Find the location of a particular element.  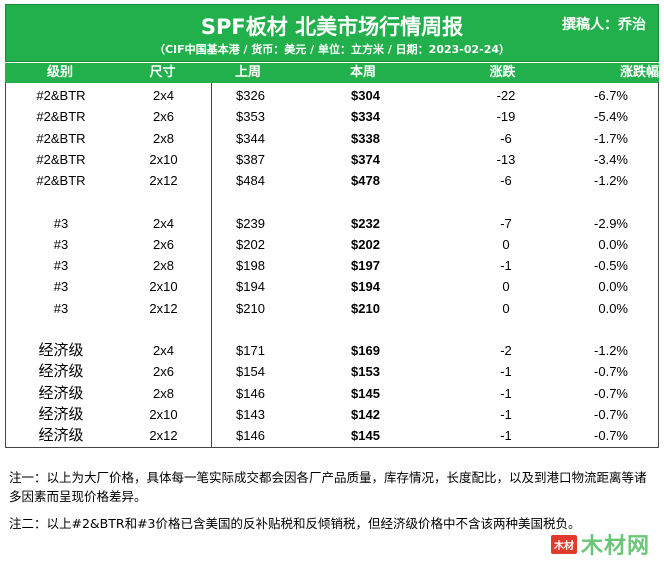

cell-pct: -1.7% is located at coordinates (611, 138).